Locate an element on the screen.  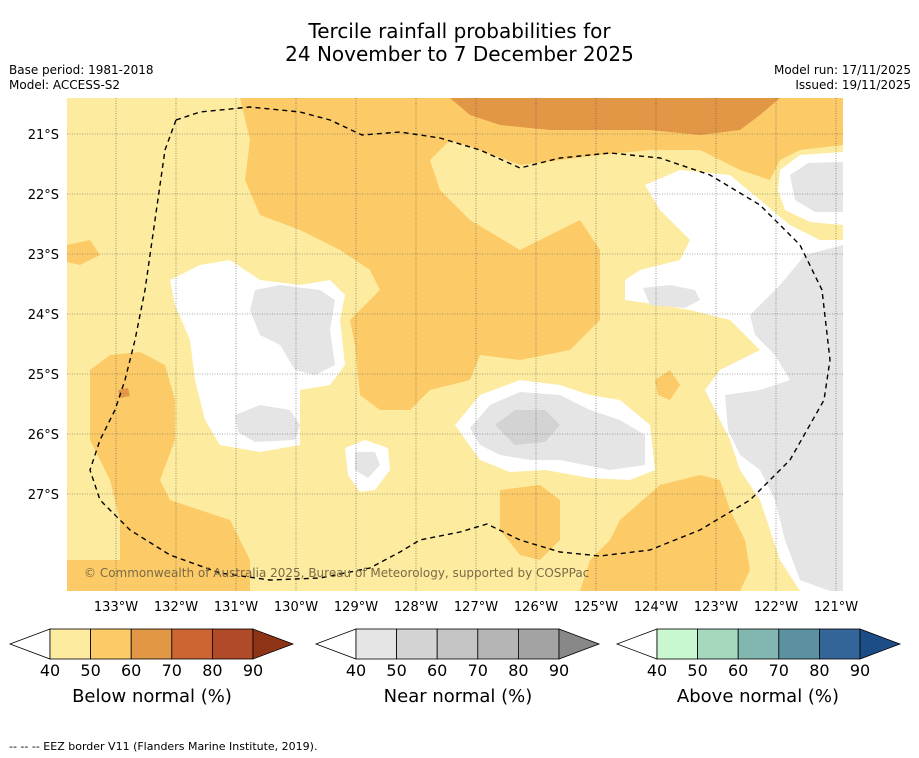
field-near-40-small is located at coordinates (367, 465).